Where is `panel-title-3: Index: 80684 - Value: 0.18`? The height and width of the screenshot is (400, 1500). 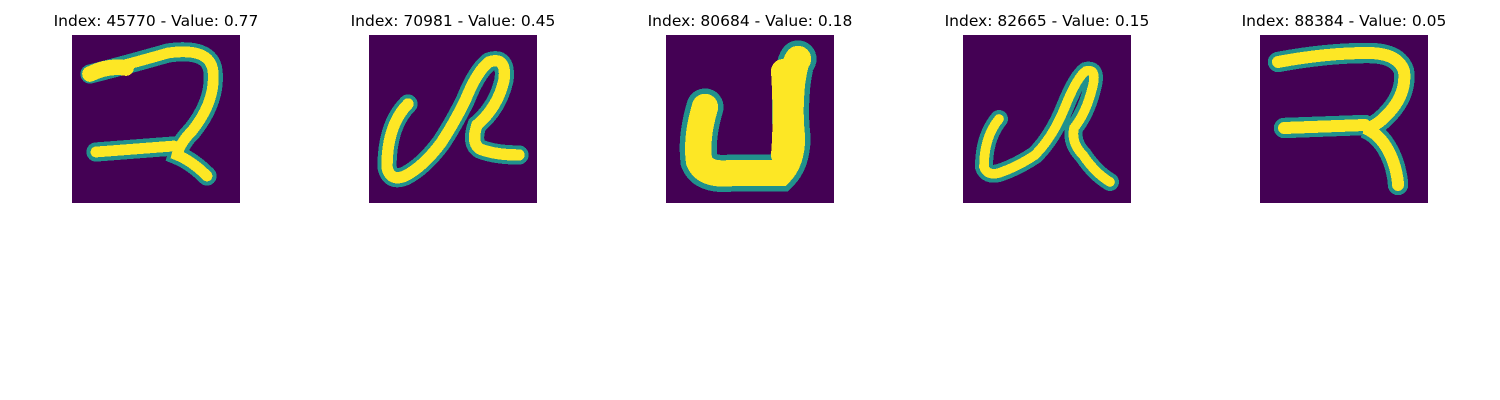
panel-title-3: Index: 80684 - Value: 0.18 is located at coordinates (750, 21).